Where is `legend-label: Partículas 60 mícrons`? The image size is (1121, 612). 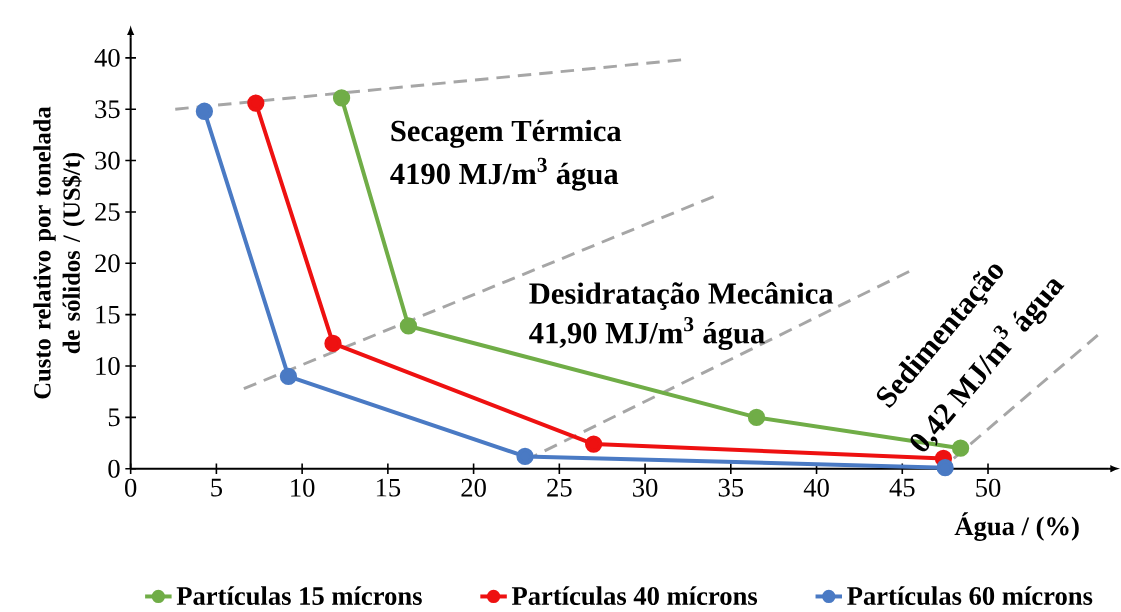 legend-label: Partículas 60 mícrons is located at coordinates (970, 596).